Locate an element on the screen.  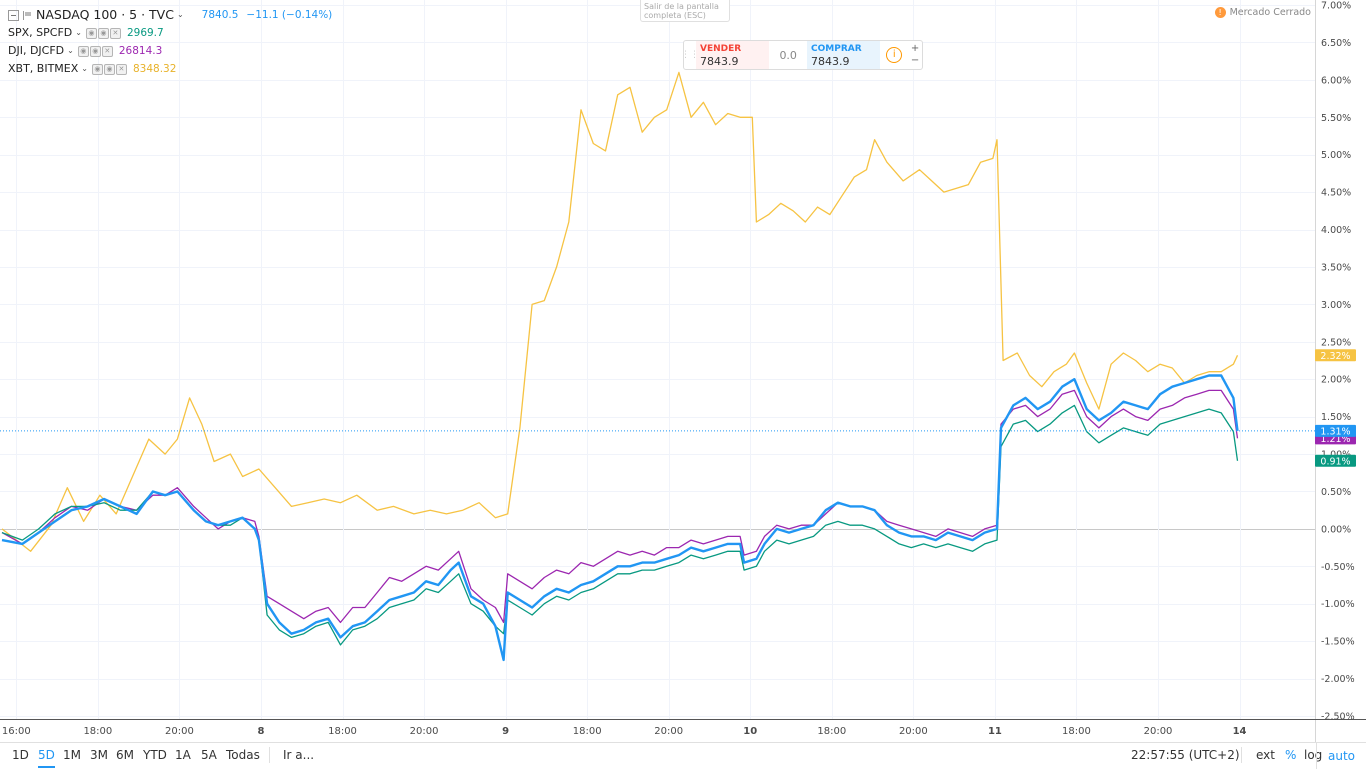
legend-row-dji: DJI, DJCFD ⌄ ◉ ◉ ✕ 26814.3 is located at coordinates (170, 51).